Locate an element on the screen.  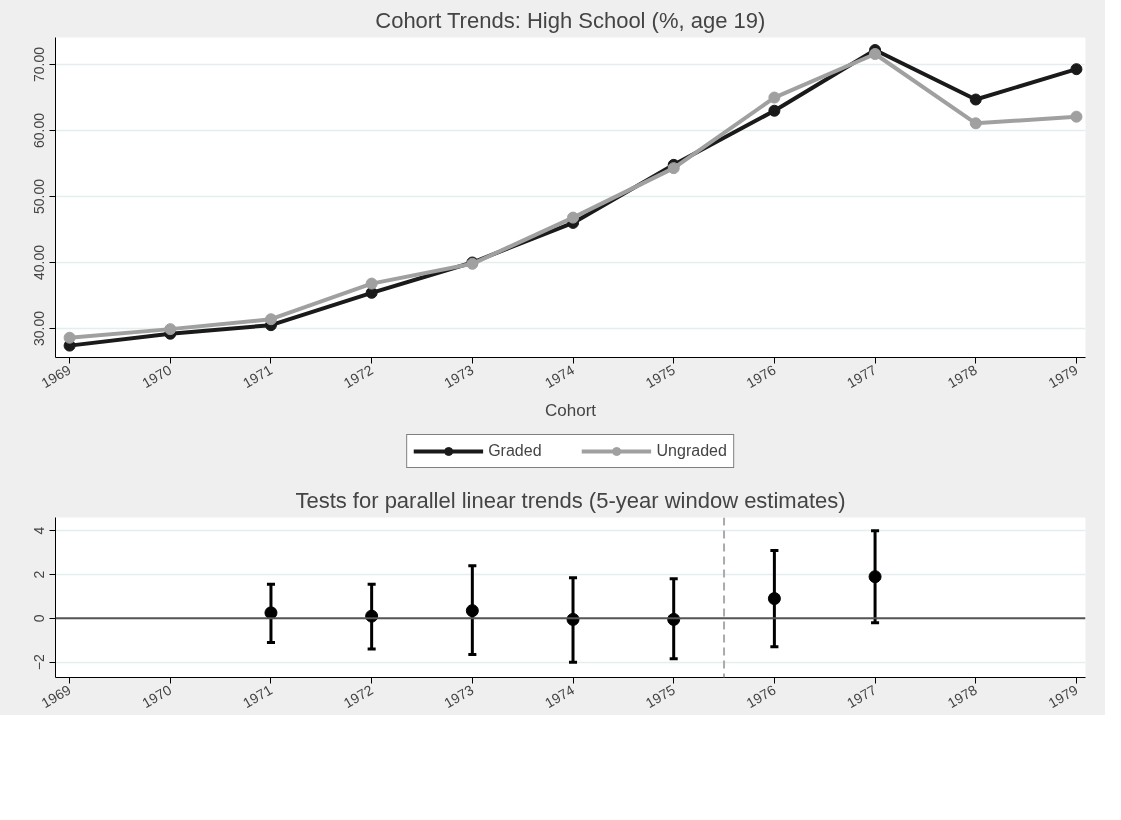
y-tick-label: 50.00 is located at coordinates (39, 196).